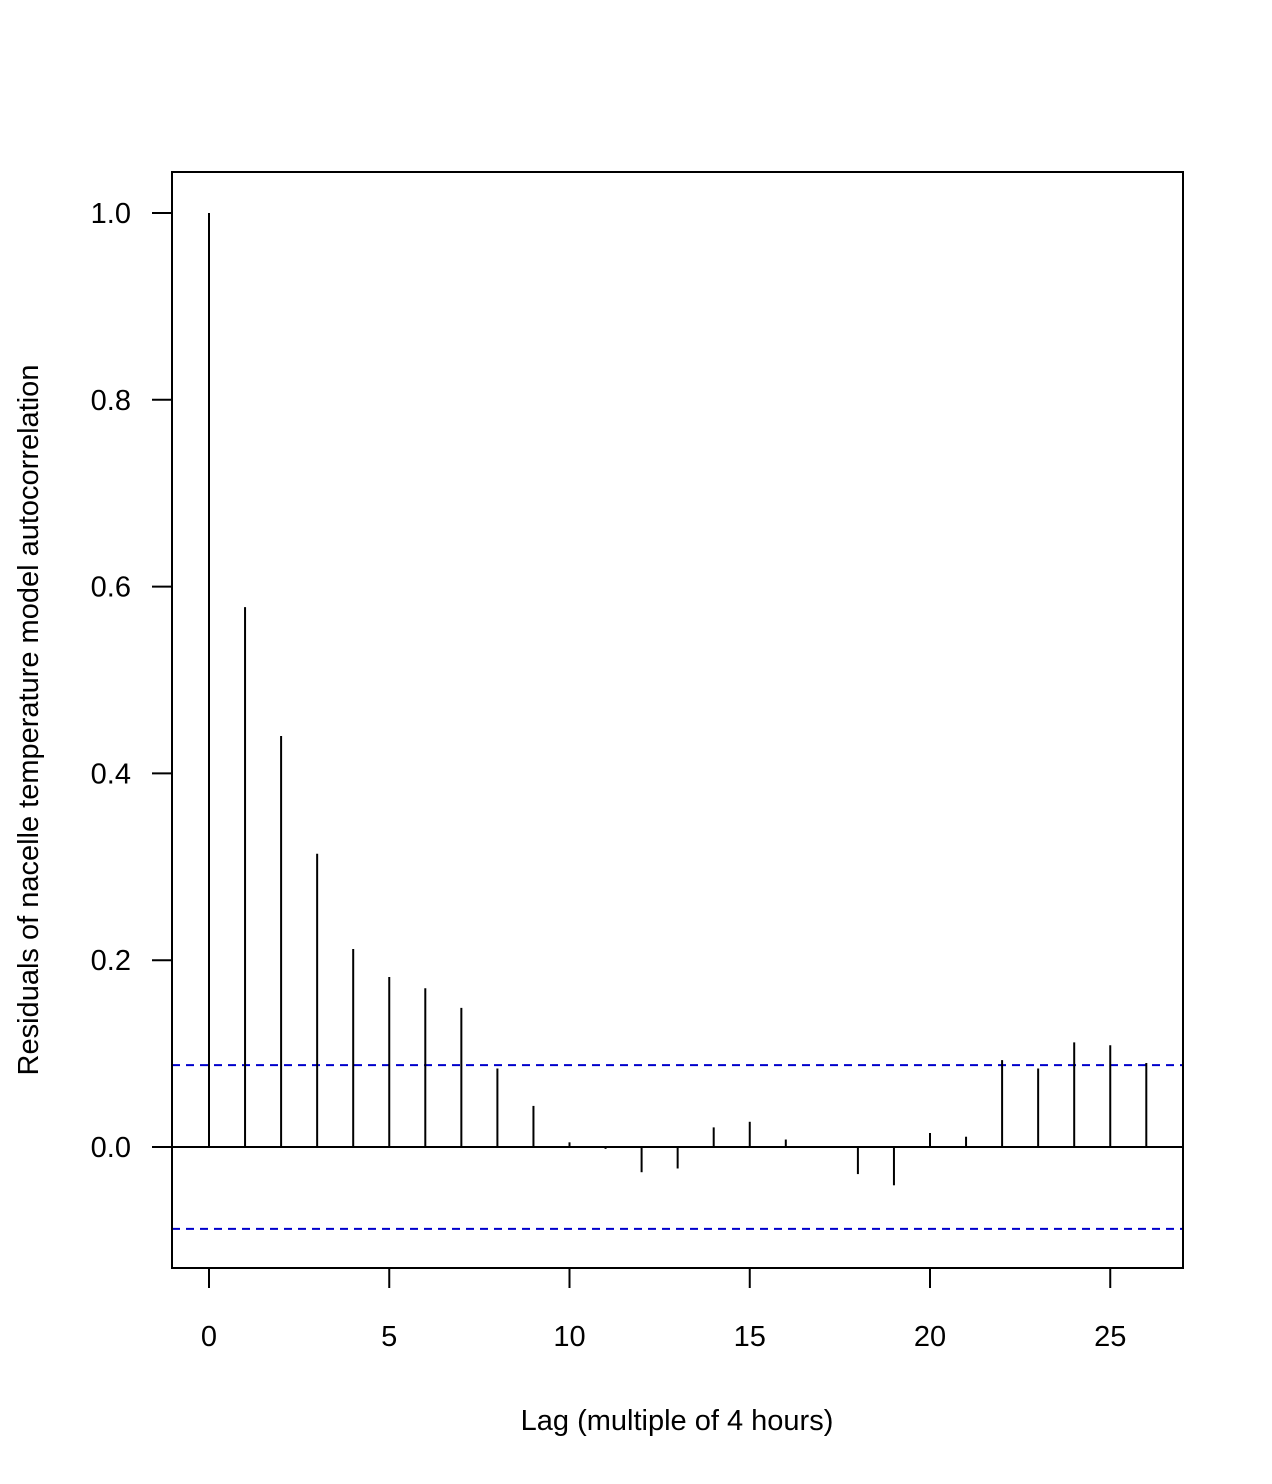 The height and width of the screenshot is (1484, 1272). Describe the element at coordinates (750, 1337) in the screenshot. I see `x-tick-label: 15` at that location.